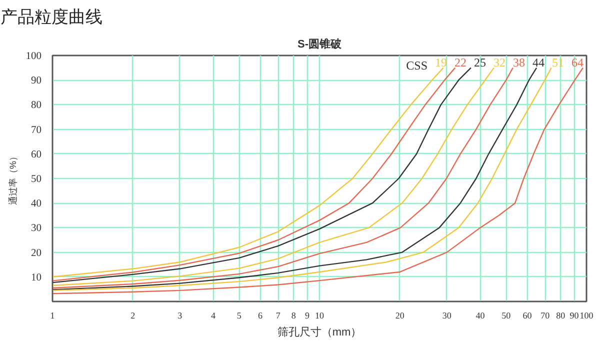  What do you see at coordinates (34, 56) in the screenshot?
I see `y-tick-label: 100` at bounding box center [34, 56].